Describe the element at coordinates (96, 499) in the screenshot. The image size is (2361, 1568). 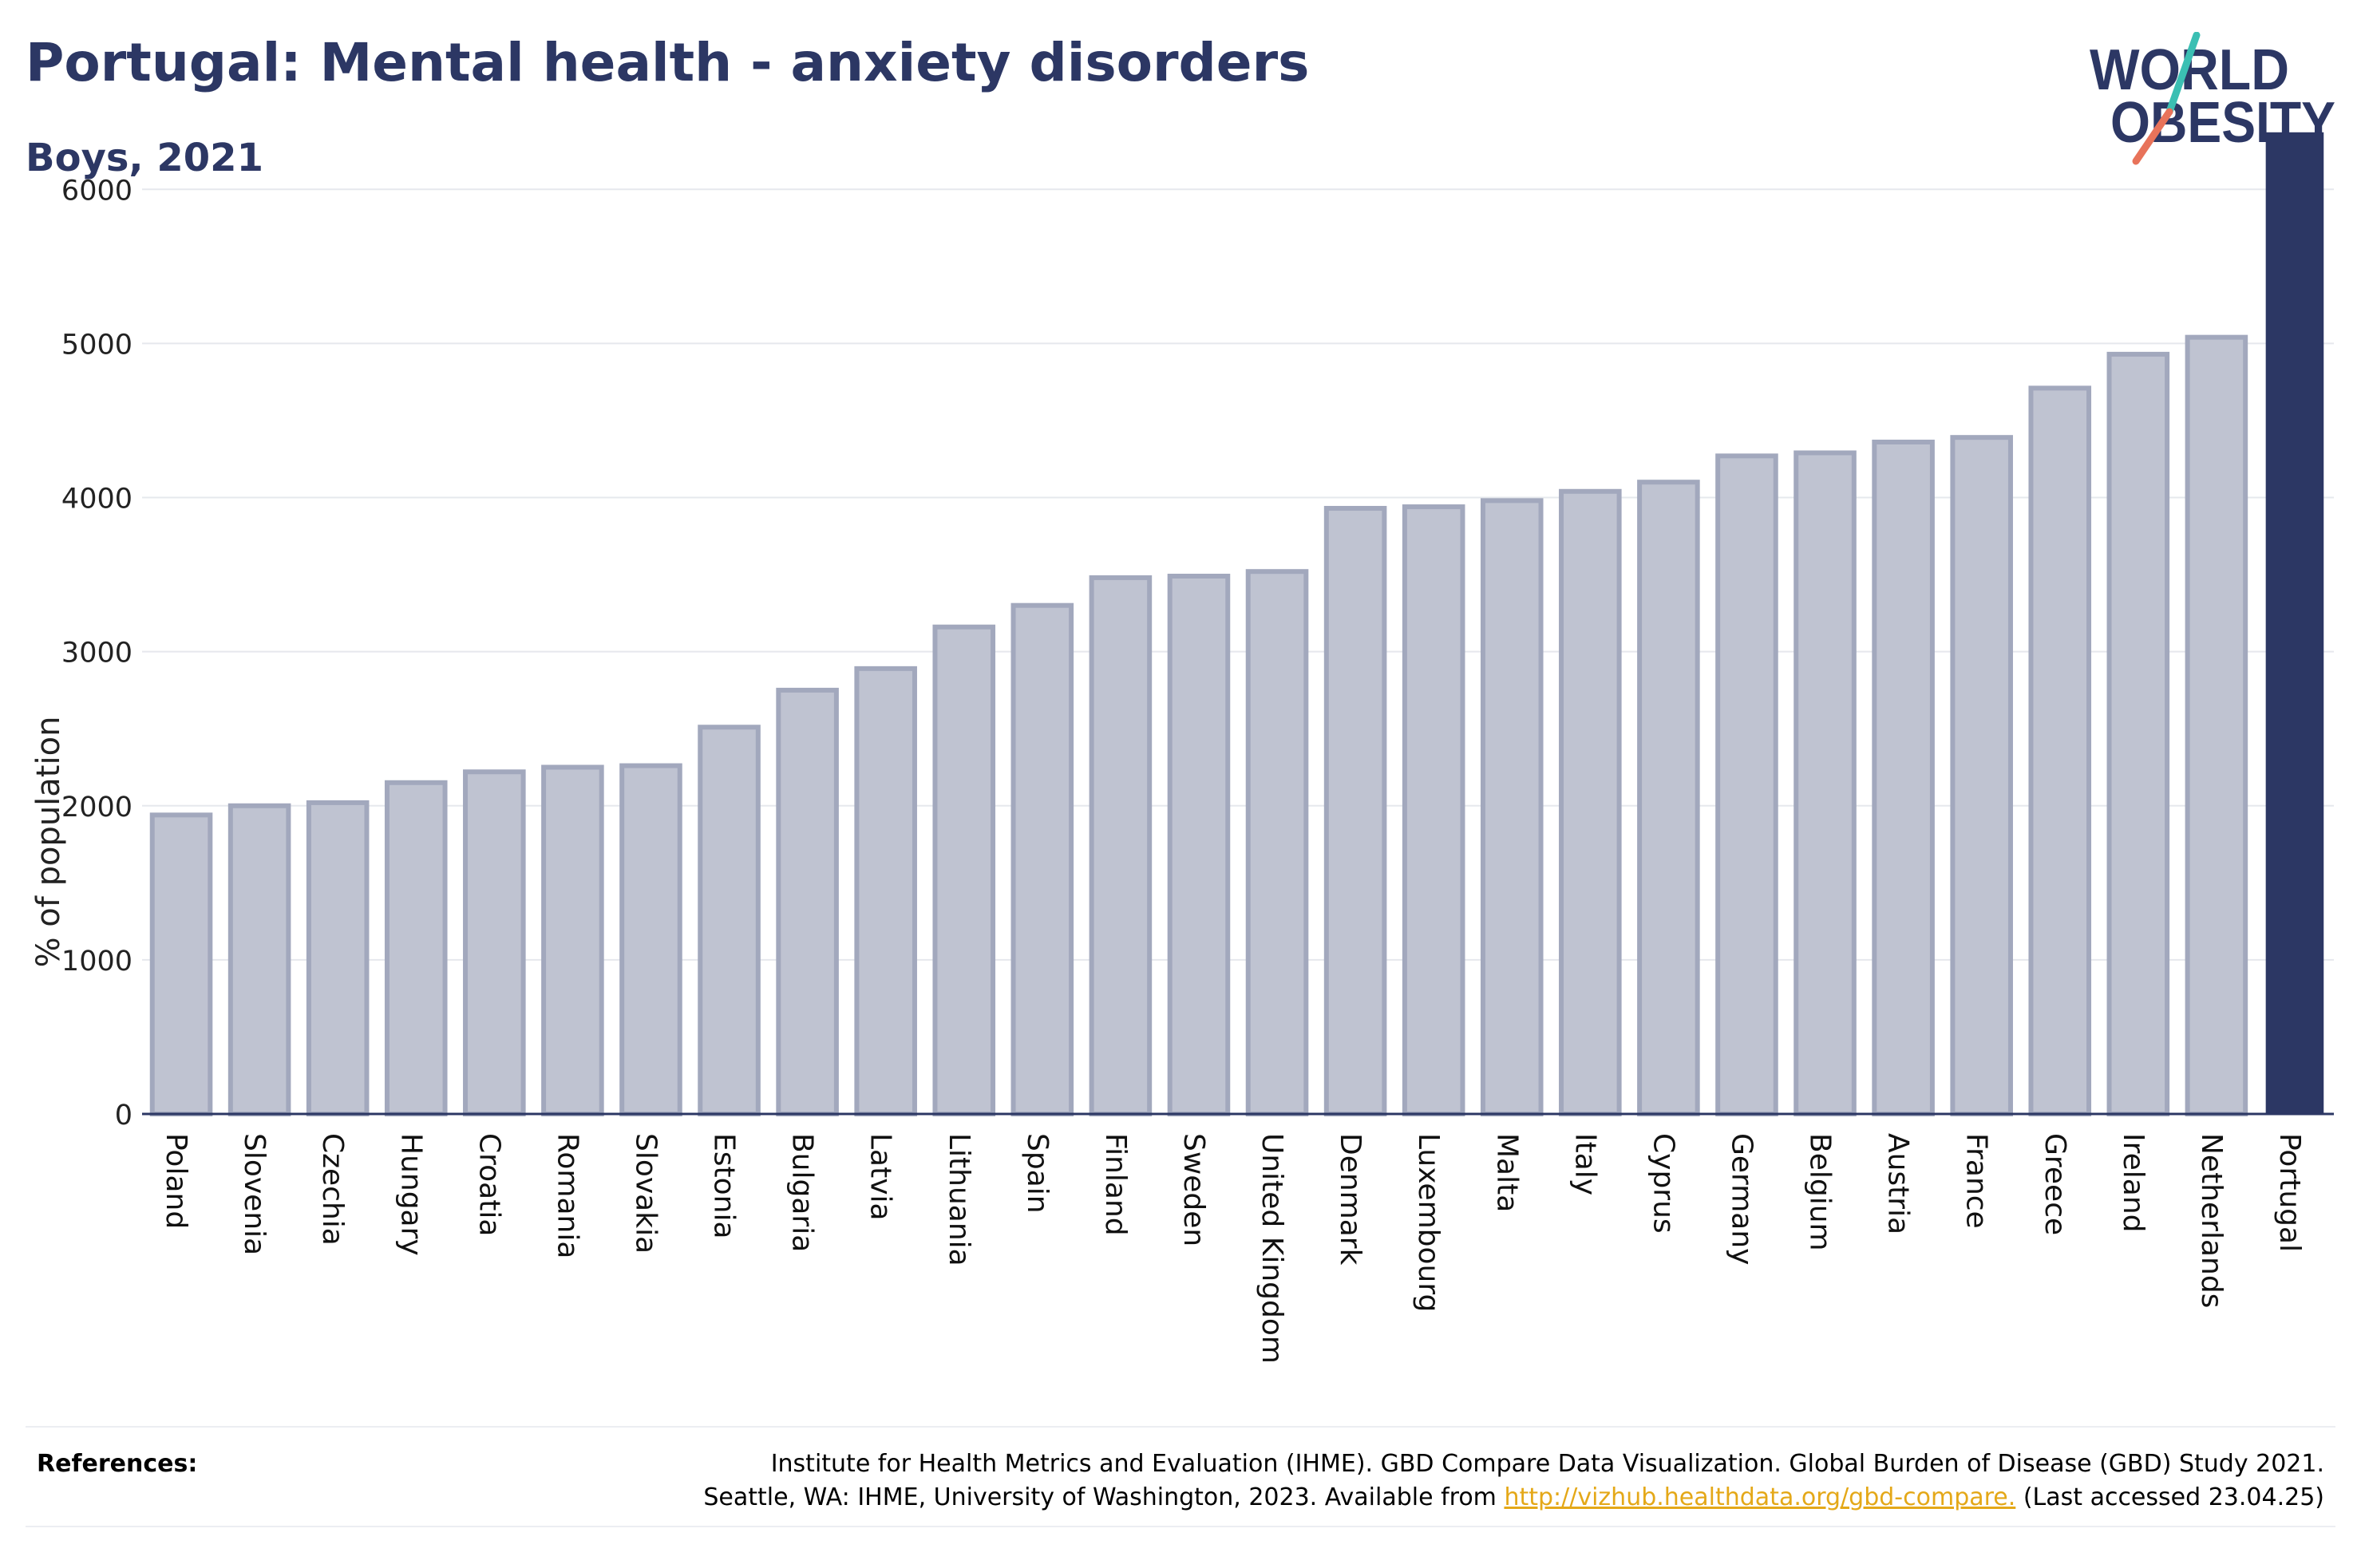
I see `y-tick-label: 4000` at that location.